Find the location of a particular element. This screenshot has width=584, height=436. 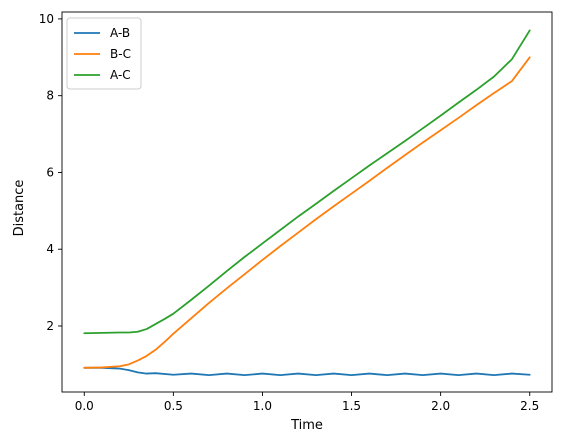

legend-label-a-c: A-C is located at coordinates (120, 75).